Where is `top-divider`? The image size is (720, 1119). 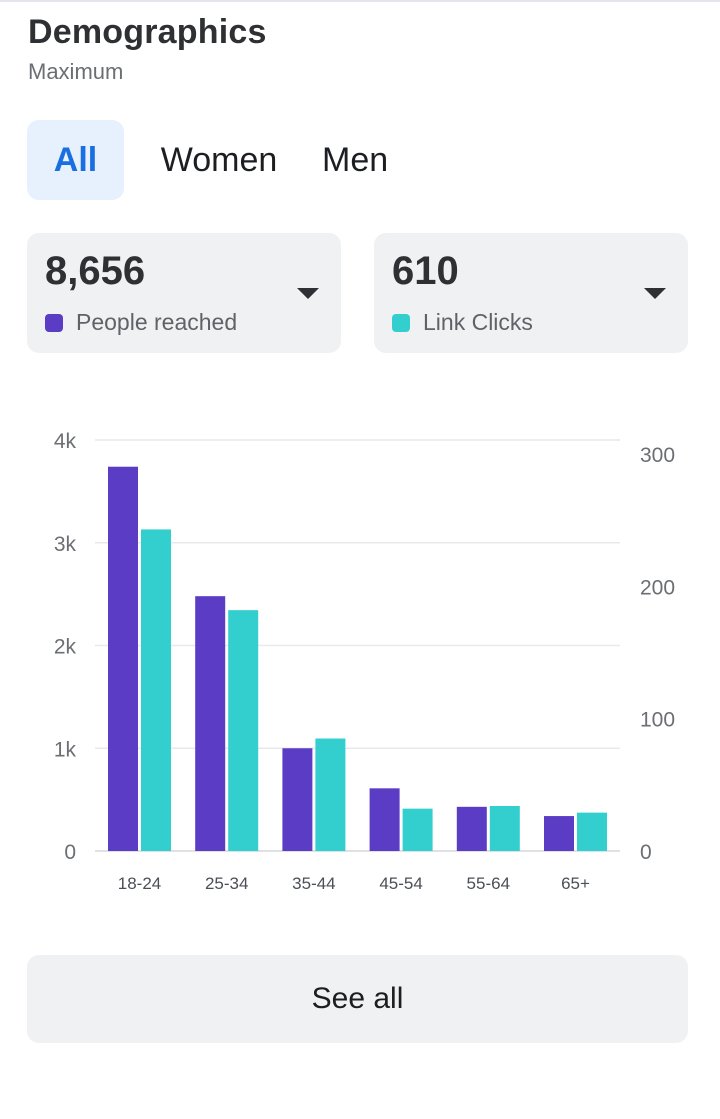
top-divider is located at coordinates (360, 1).